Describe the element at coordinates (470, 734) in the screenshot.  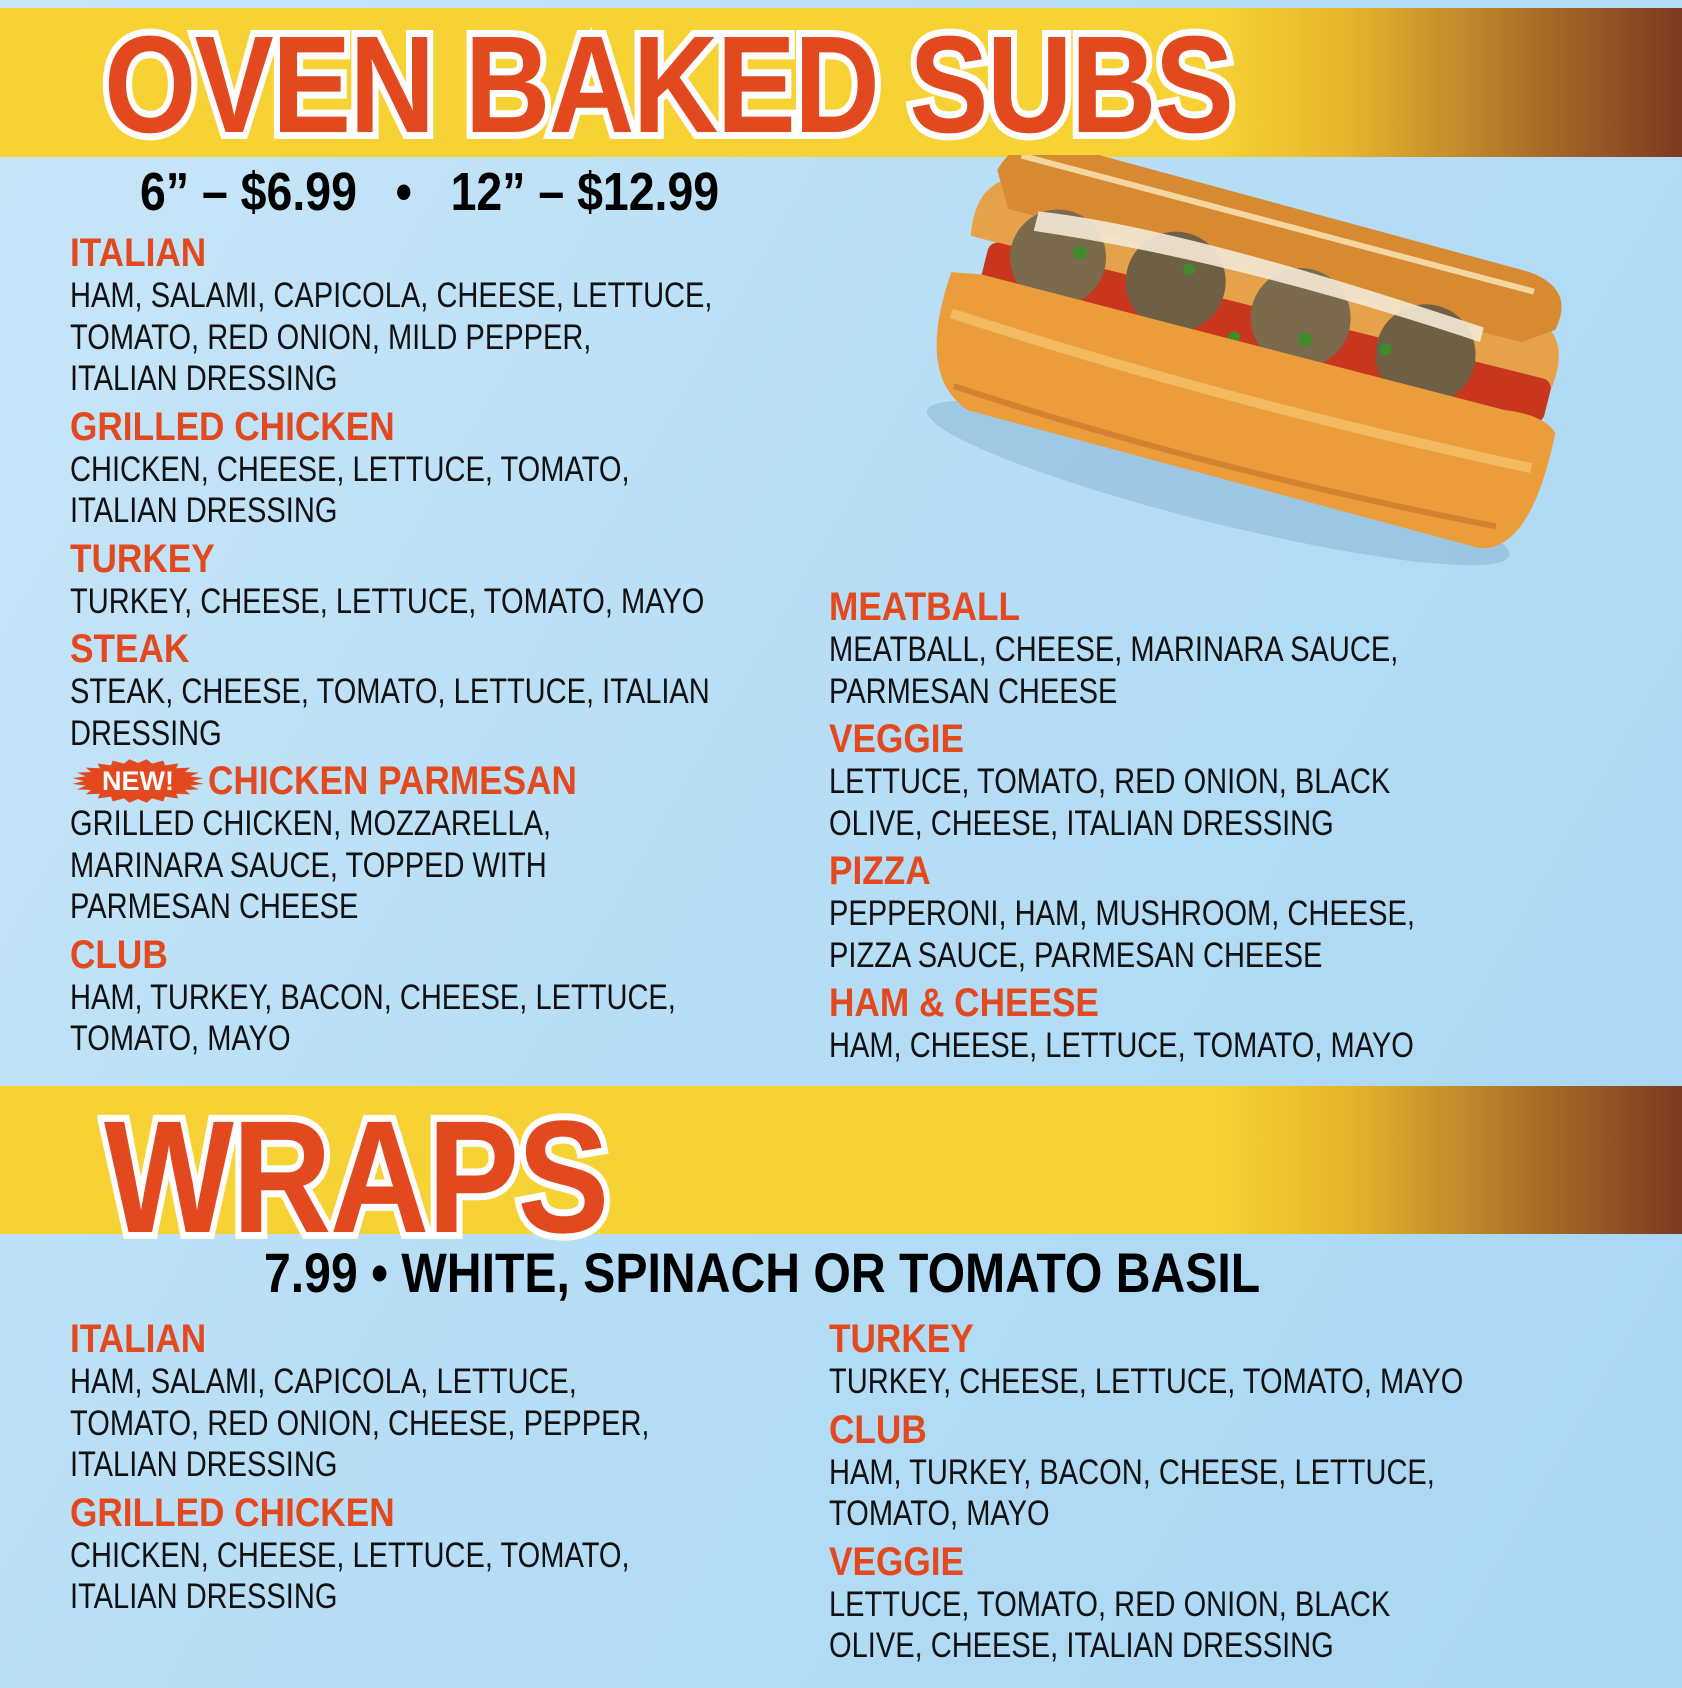
I see `menu-item-ingredients: DRESSING` at that location.